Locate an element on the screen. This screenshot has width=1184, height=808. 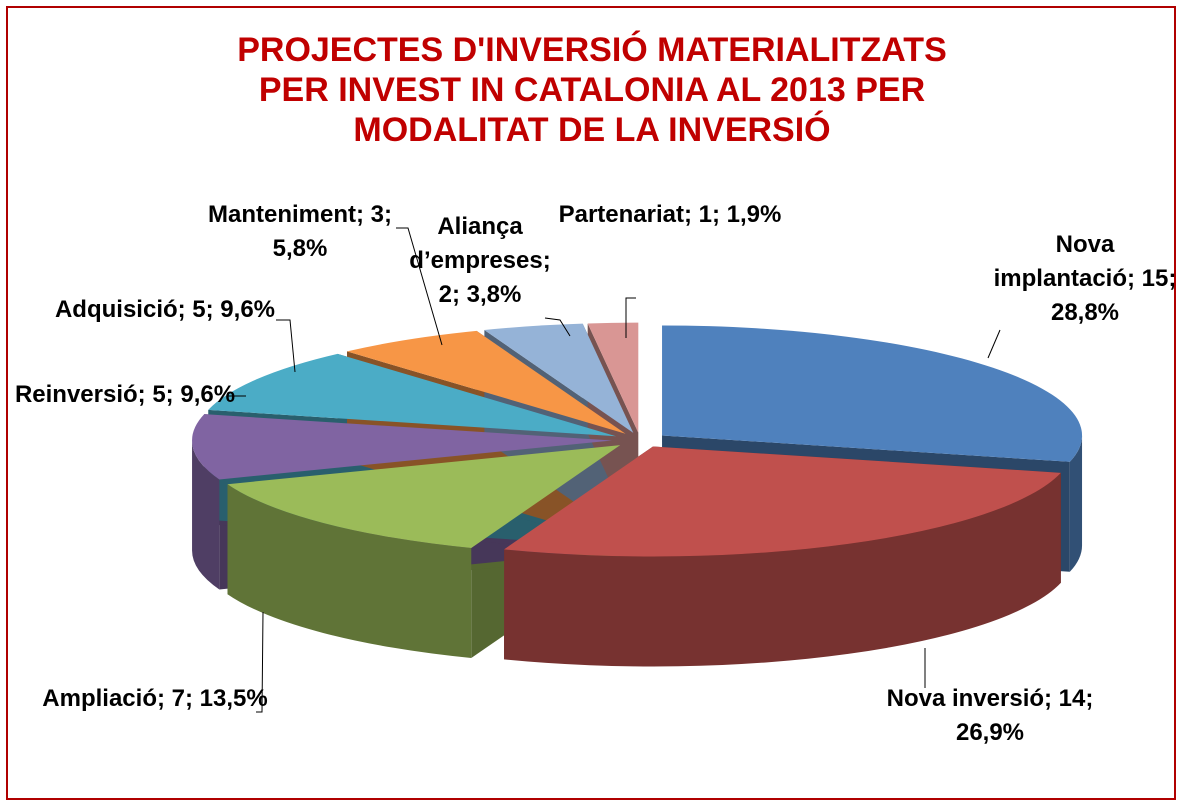
data-label: Adquisició; 5; 9,6% is located at coordinates (165, 309).